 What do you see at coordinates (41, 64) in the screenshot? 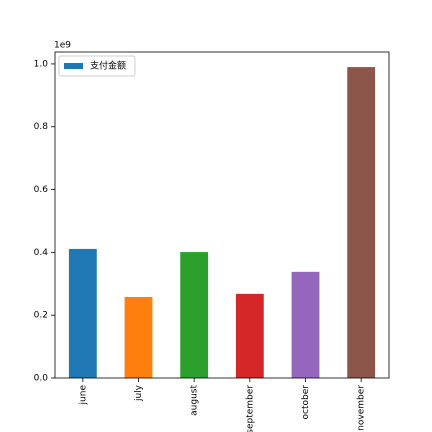
I see `y-tick-label: 1.0` at bounding box center [41, 64].